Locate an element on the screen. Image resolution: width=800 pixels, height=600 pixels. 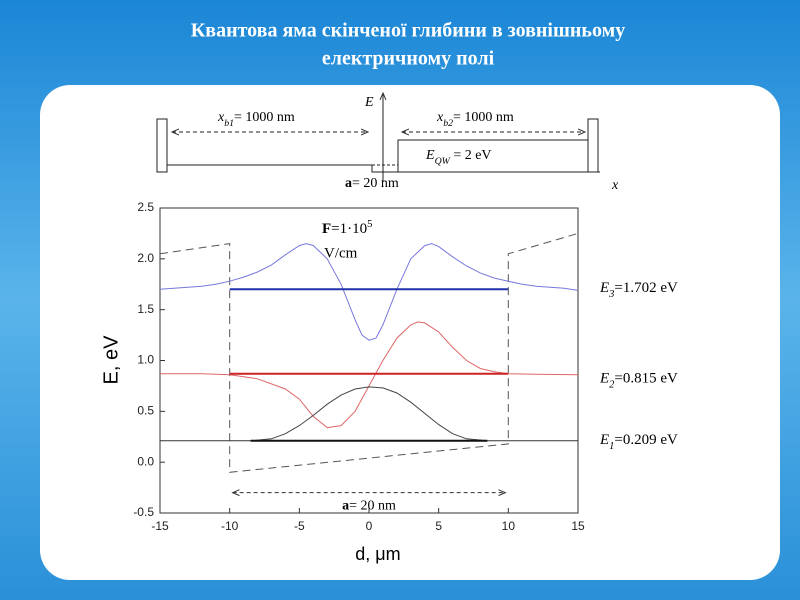
label-part: F is located at coordinates (326, 229).